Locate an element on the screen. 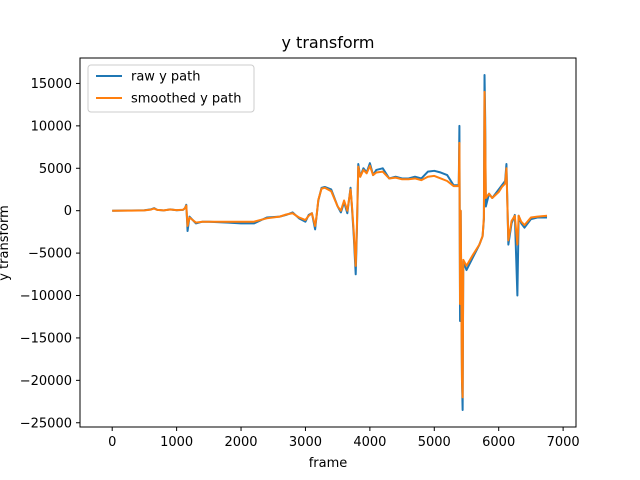  y-tick-label: 15000 is located at coordinates (51, 84).